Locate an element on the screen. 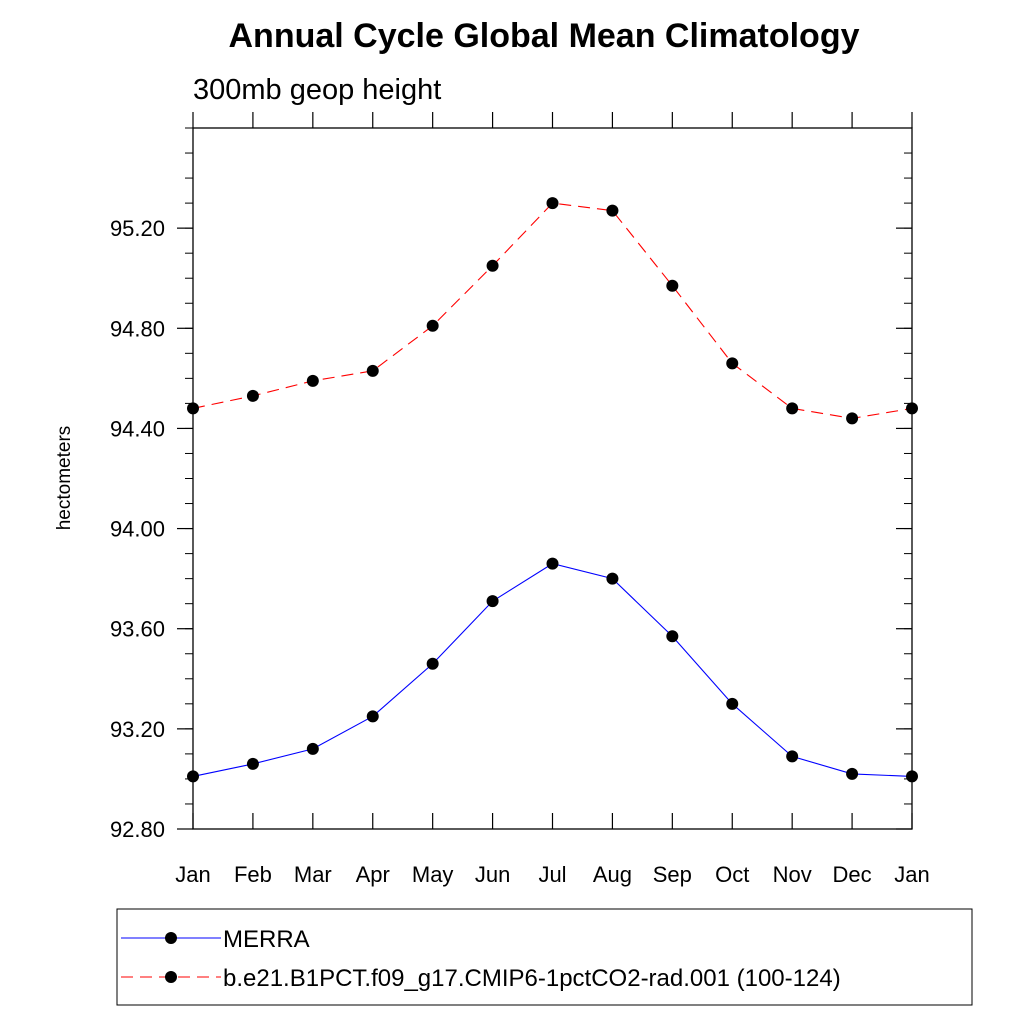 Image resolution: width=1024 pixels, height=1024 pixels. x-tick-labels: Jan Feb Mar Apr May Jun Jul Aug Sep Oct Nov Dec Jan is located at coordinates (552, 874).